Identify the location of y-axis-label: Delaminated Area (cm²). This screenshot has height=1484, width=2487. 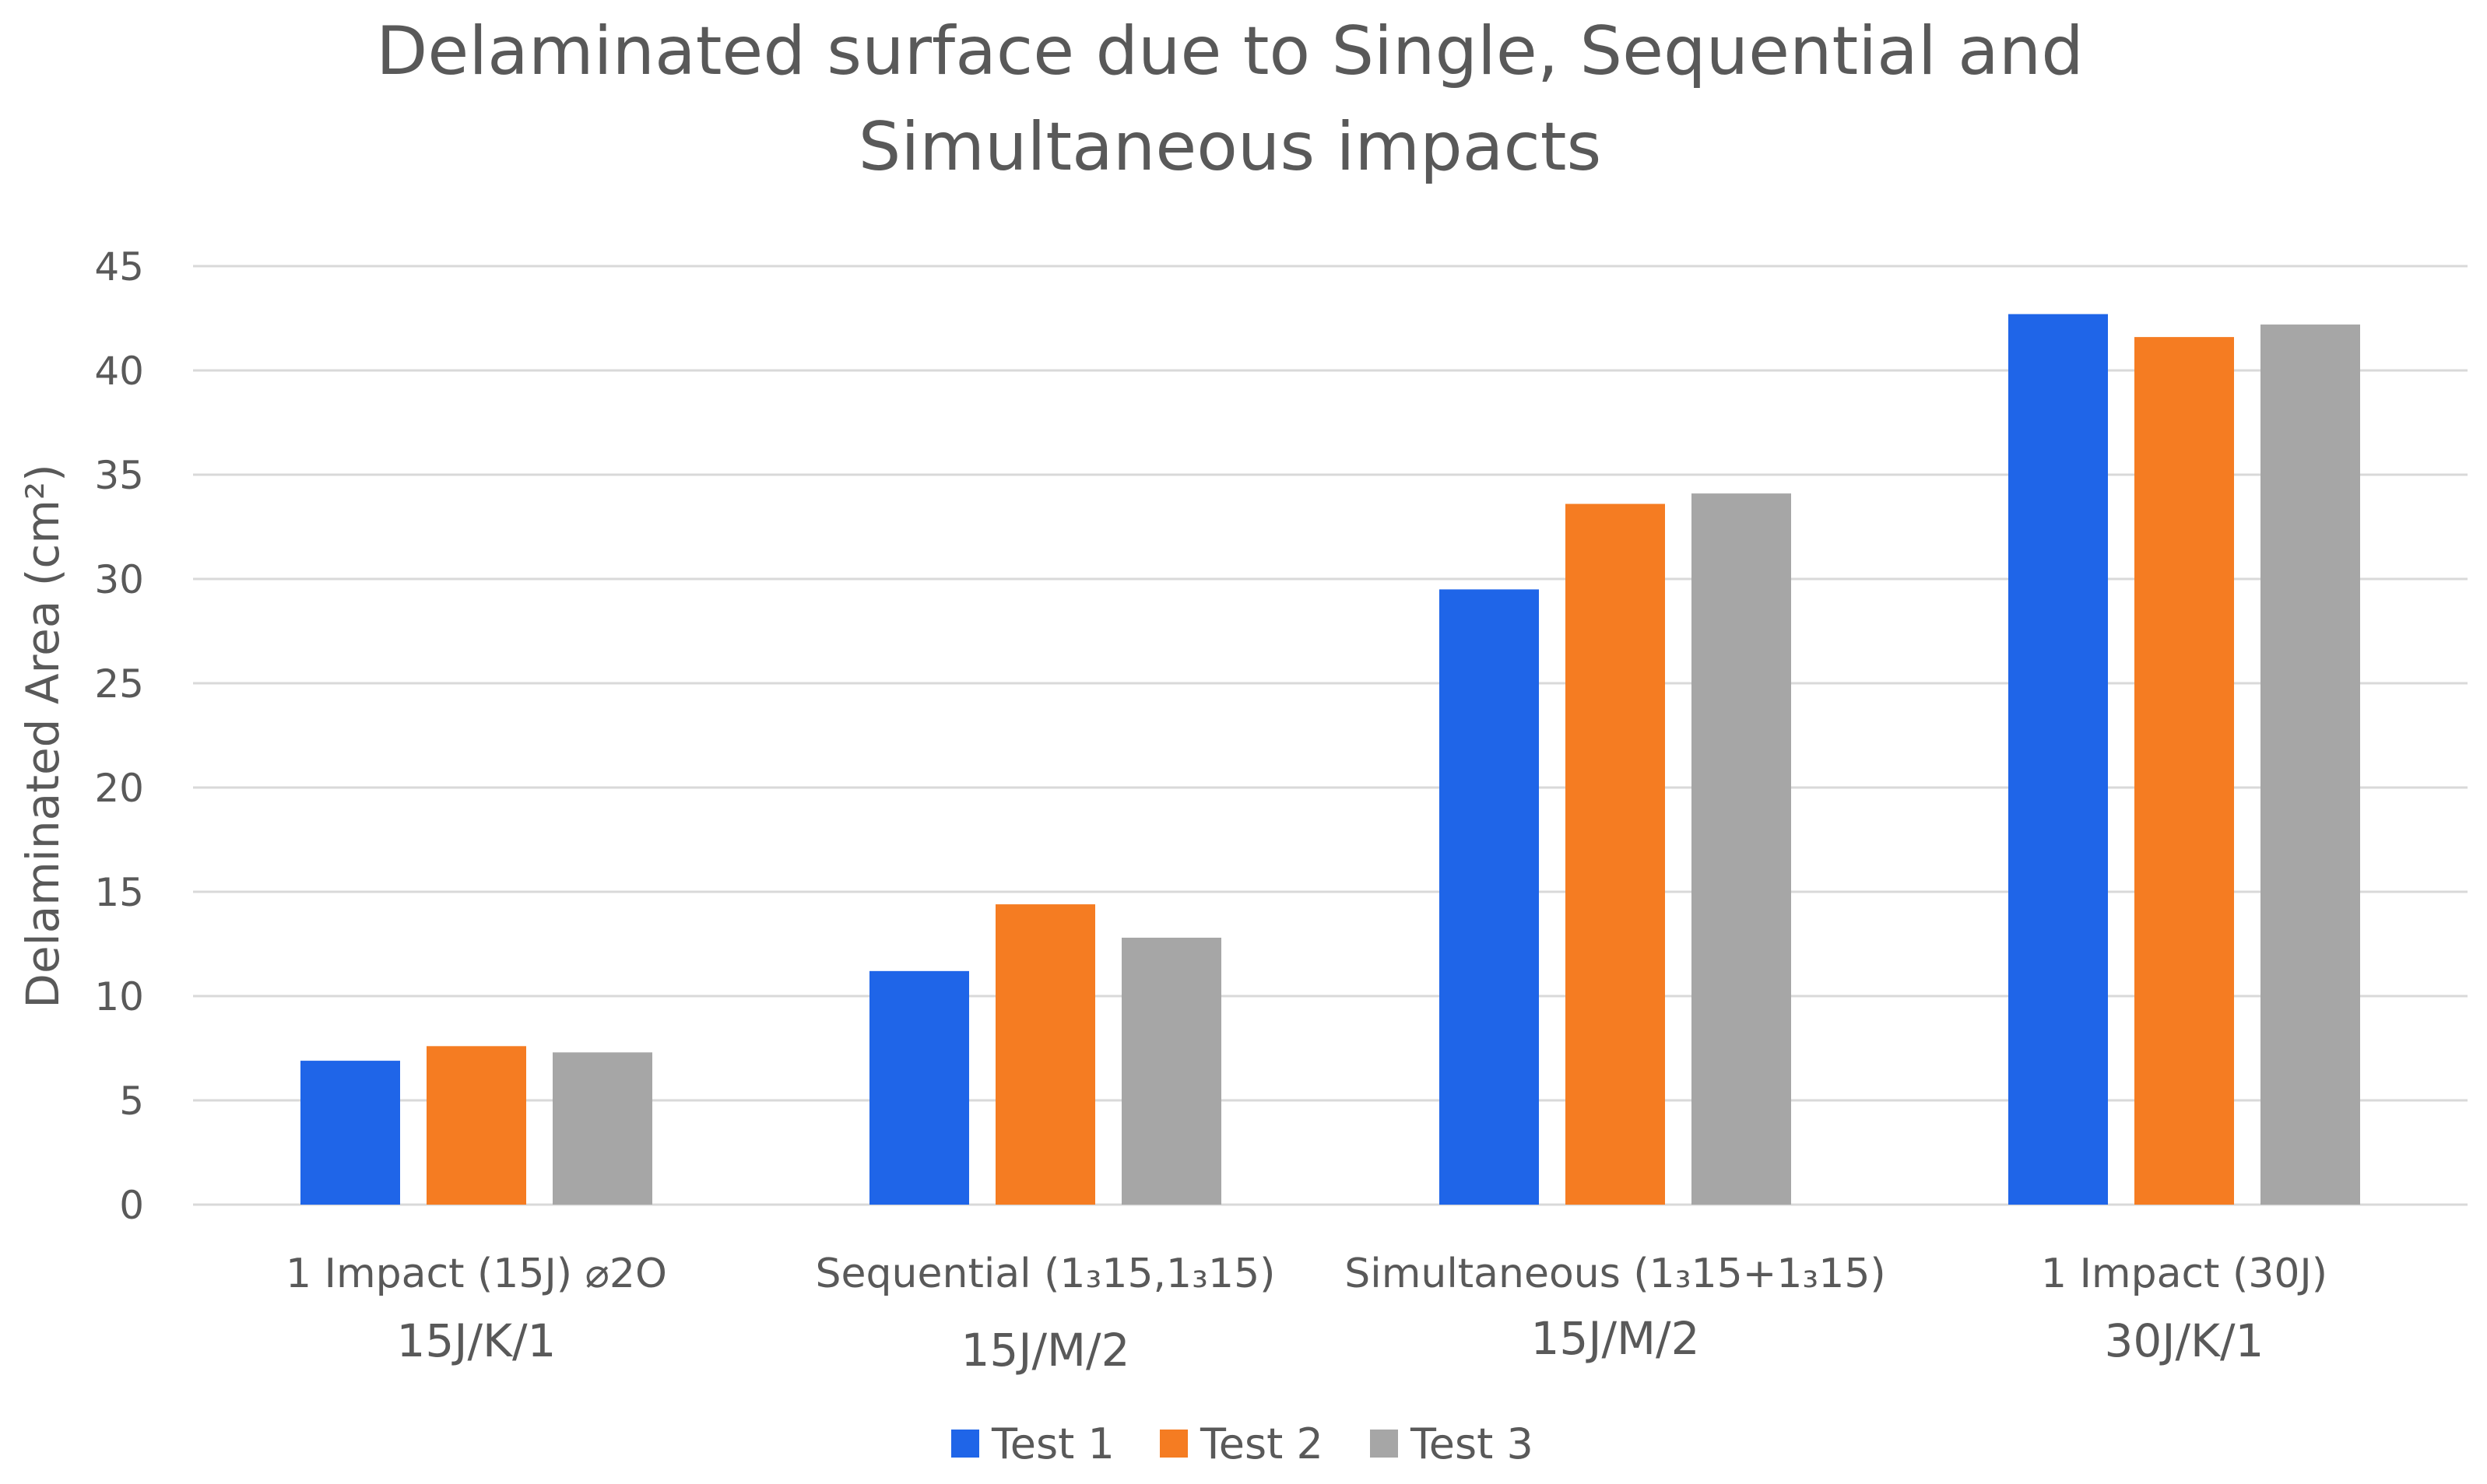
(42, 736).